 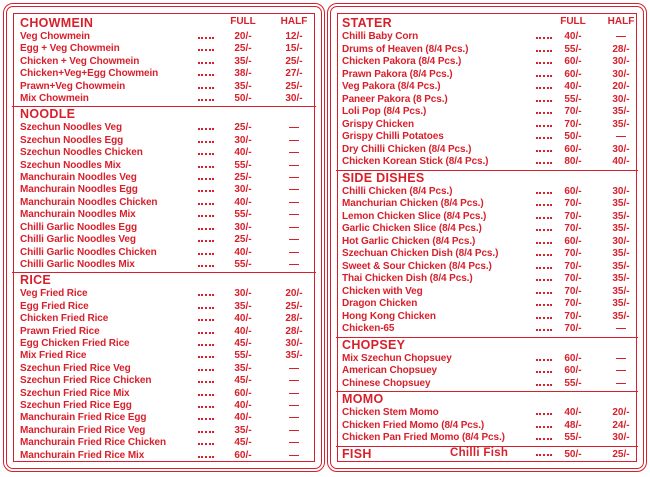 I want to click on menu-item: Szechun Noodles Mix, so click(x=70, y=165).